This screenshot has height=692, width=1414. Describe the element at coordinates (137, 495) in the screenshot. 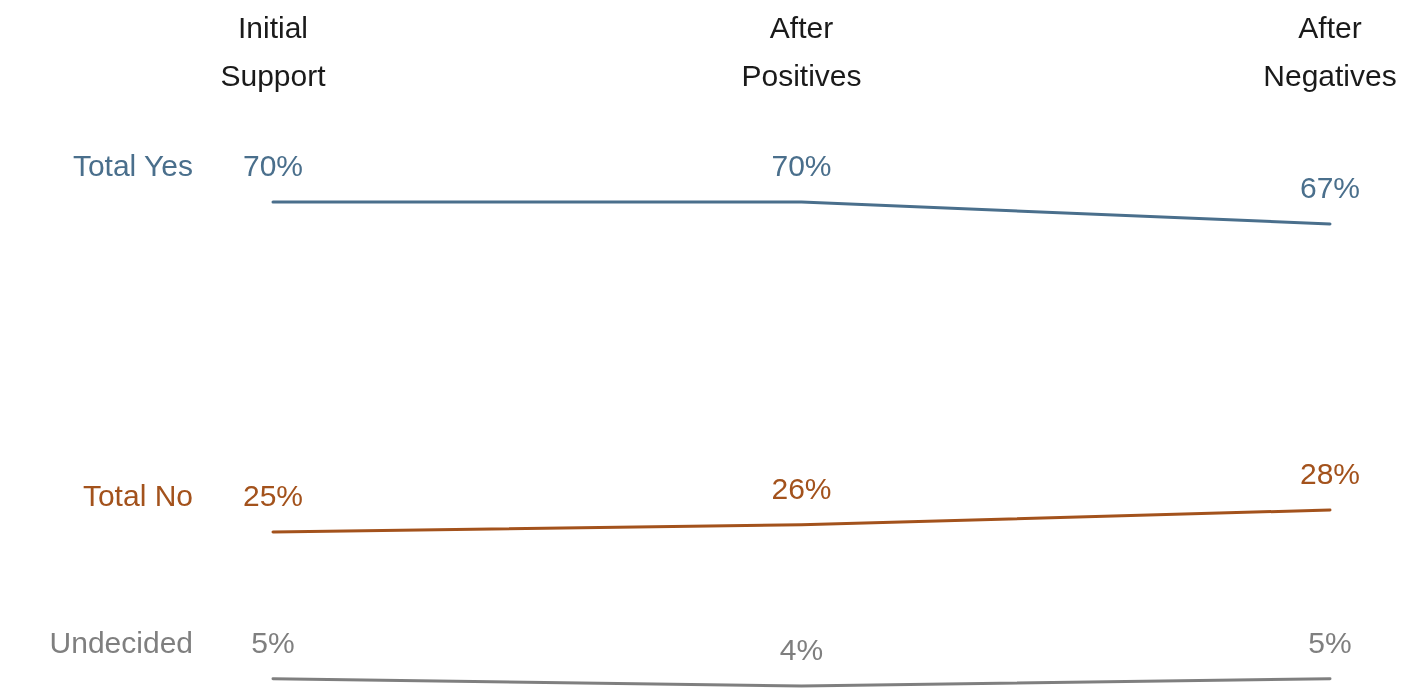

I see `text: Total No` at that location.